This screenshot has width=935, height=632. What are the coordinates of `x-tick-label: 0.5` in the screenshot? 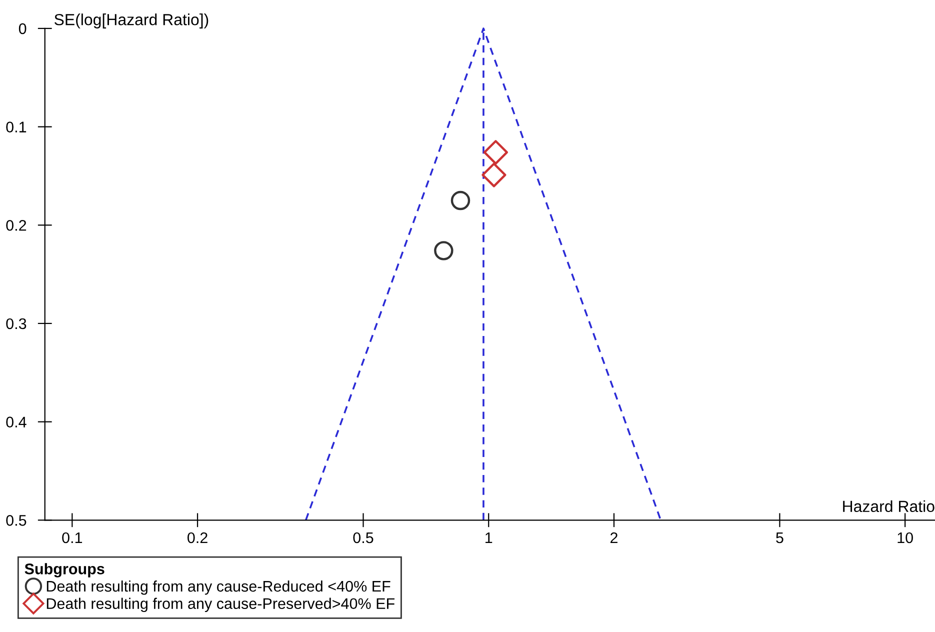 It's located at (363, 538).